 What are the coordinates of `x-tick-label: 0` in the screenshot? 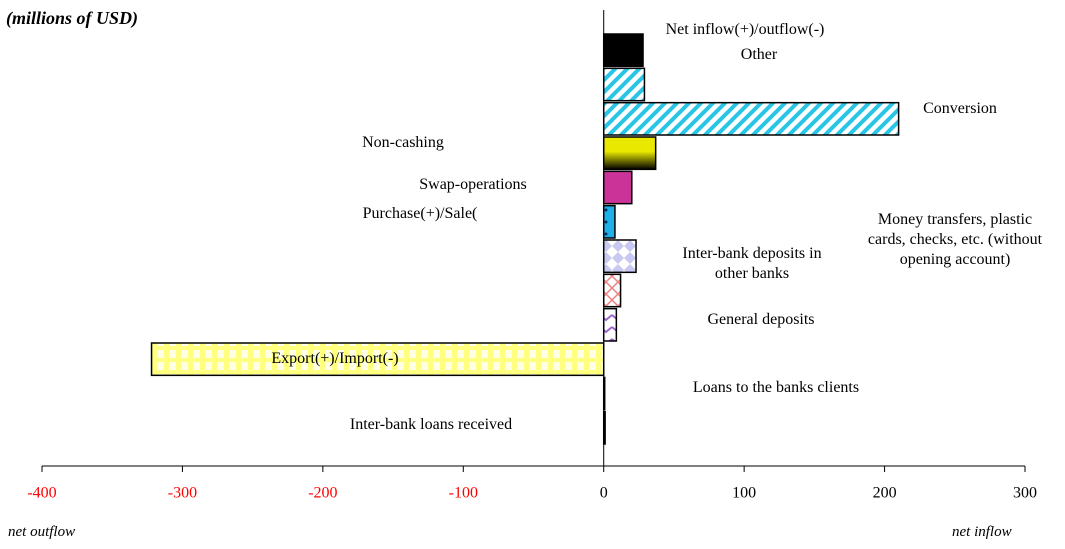 It's located at (604, 493).